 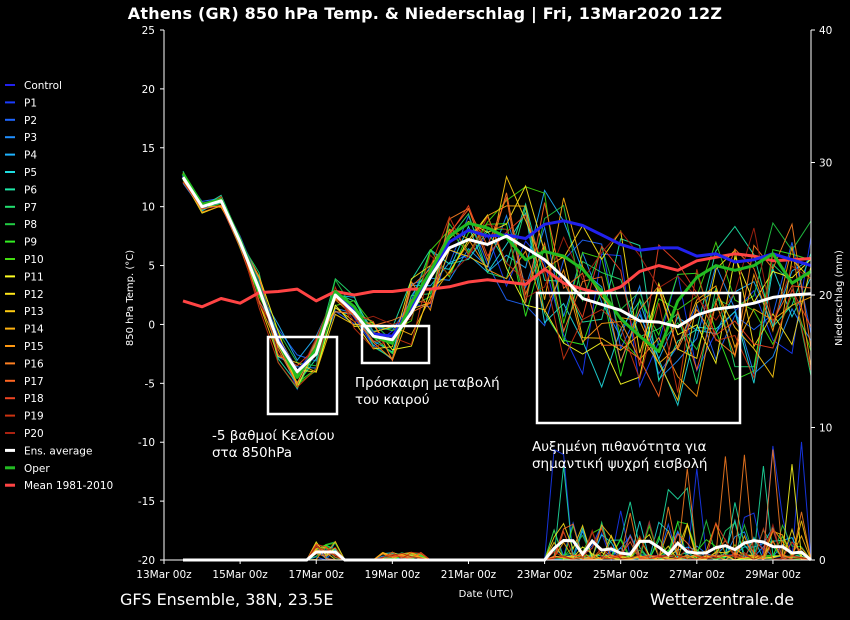 I want to click on y-tick-label: -20, so click(x=146, y=561).